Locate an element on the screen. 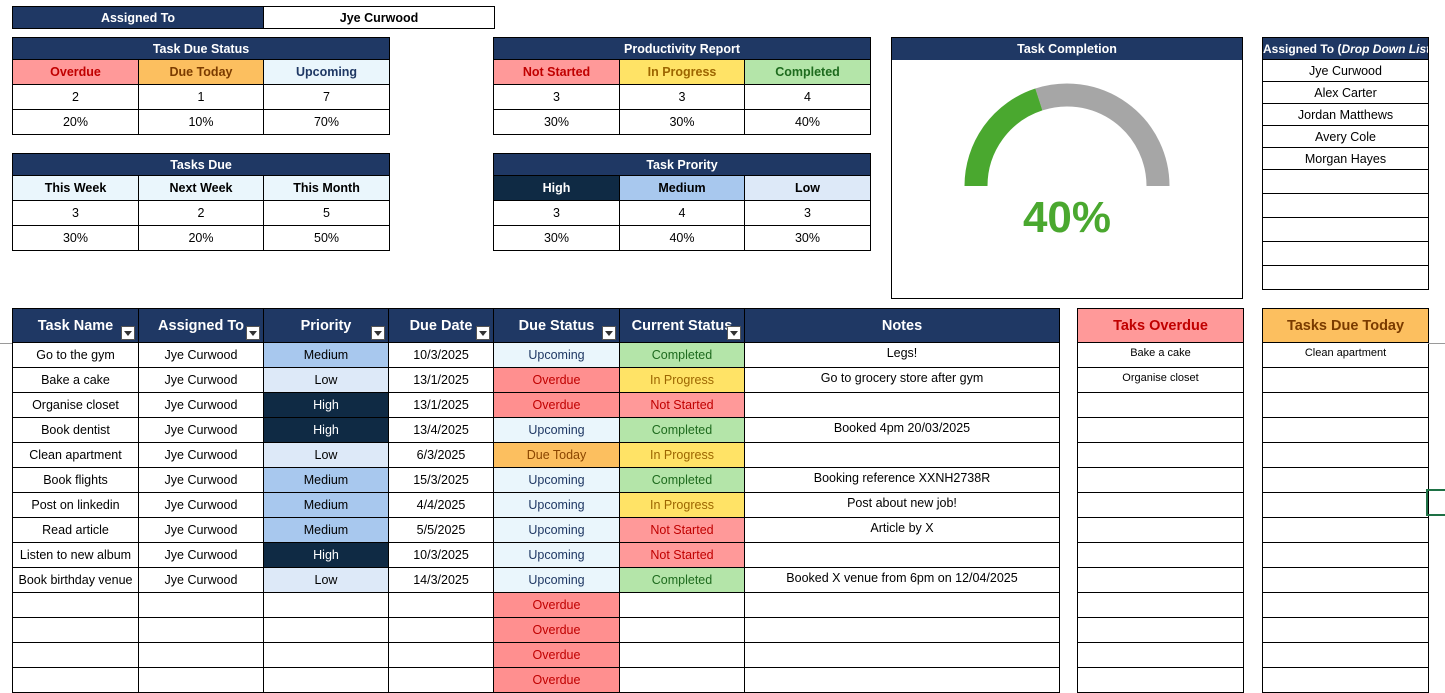  dropdown-option: Alex Carter is located at coordinates (1345, 92).